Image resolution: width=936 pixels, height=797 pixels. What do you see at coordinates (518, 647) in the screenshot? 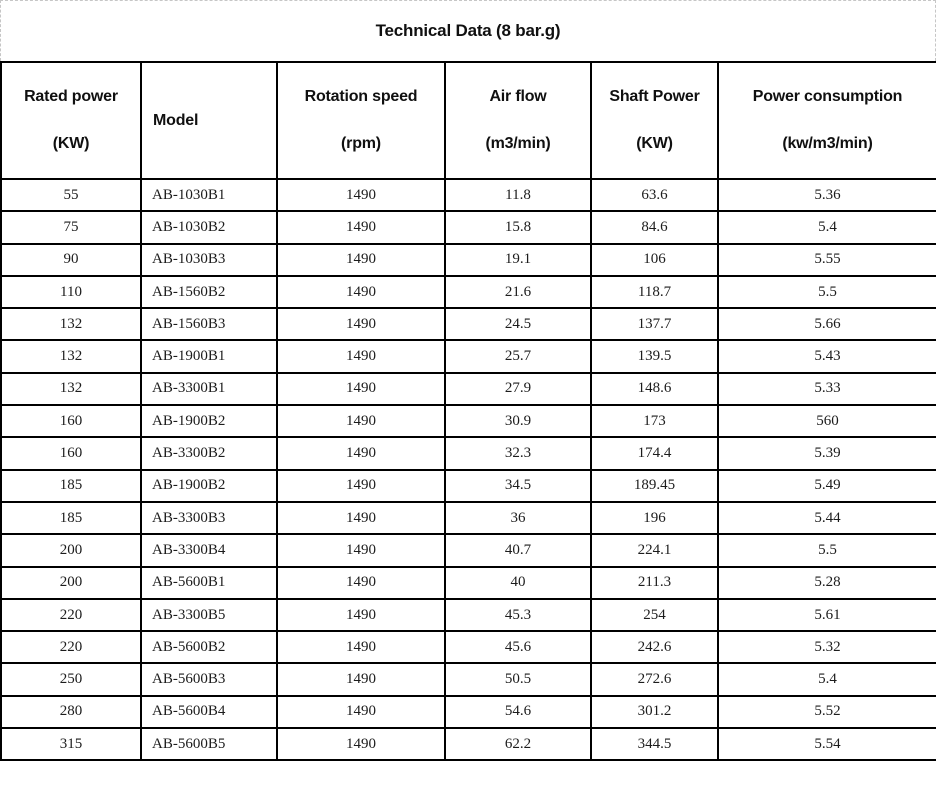
I see `value-cell: 45.6` at bounding box center [518, 647].